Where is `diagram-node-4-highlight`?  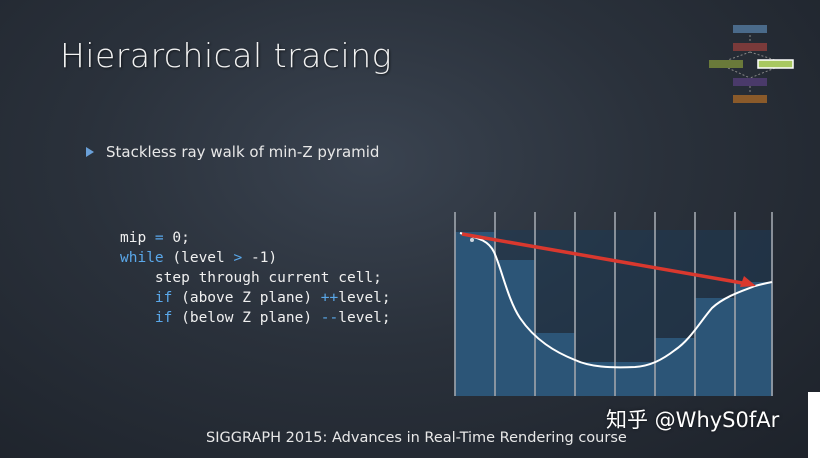
diagram-node-4-highlight is located at coordinates (775, 64).